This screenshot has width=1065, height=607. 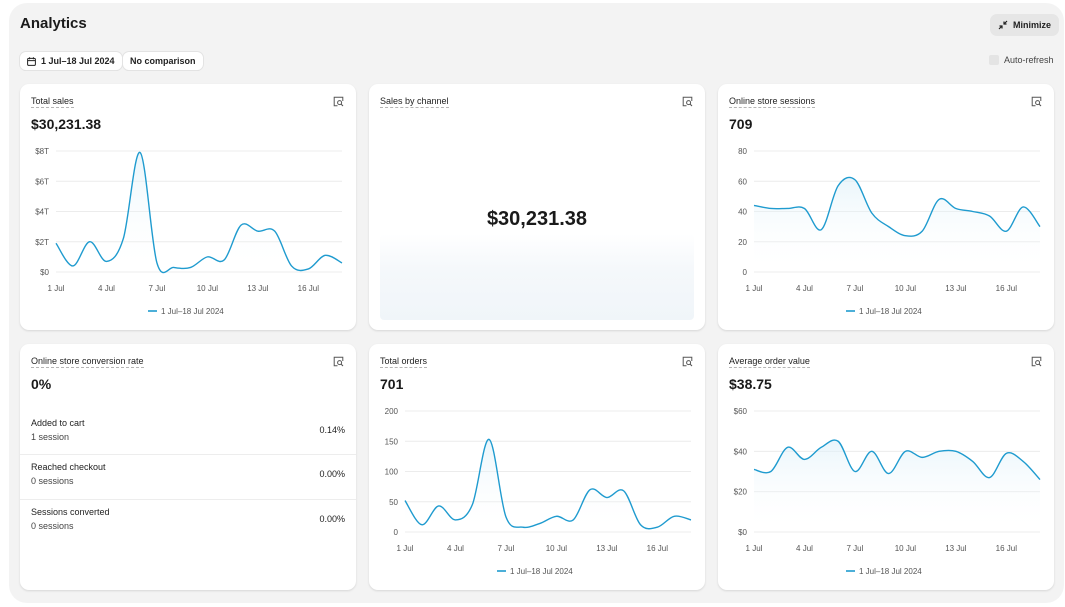 What do you see at coordinates (52, 102) in the screenshot?
I see `card-title: Total sales` at bounding box center [52, 102].